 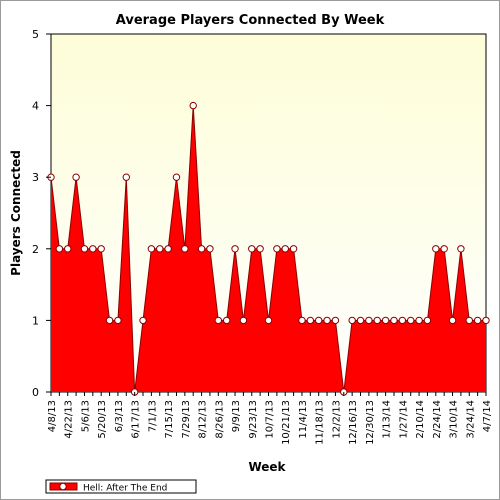 What do you see at coordinates (267, 467) in the screenshot?
I see `x-axis-label: Week` at bounding box center [267, 467].